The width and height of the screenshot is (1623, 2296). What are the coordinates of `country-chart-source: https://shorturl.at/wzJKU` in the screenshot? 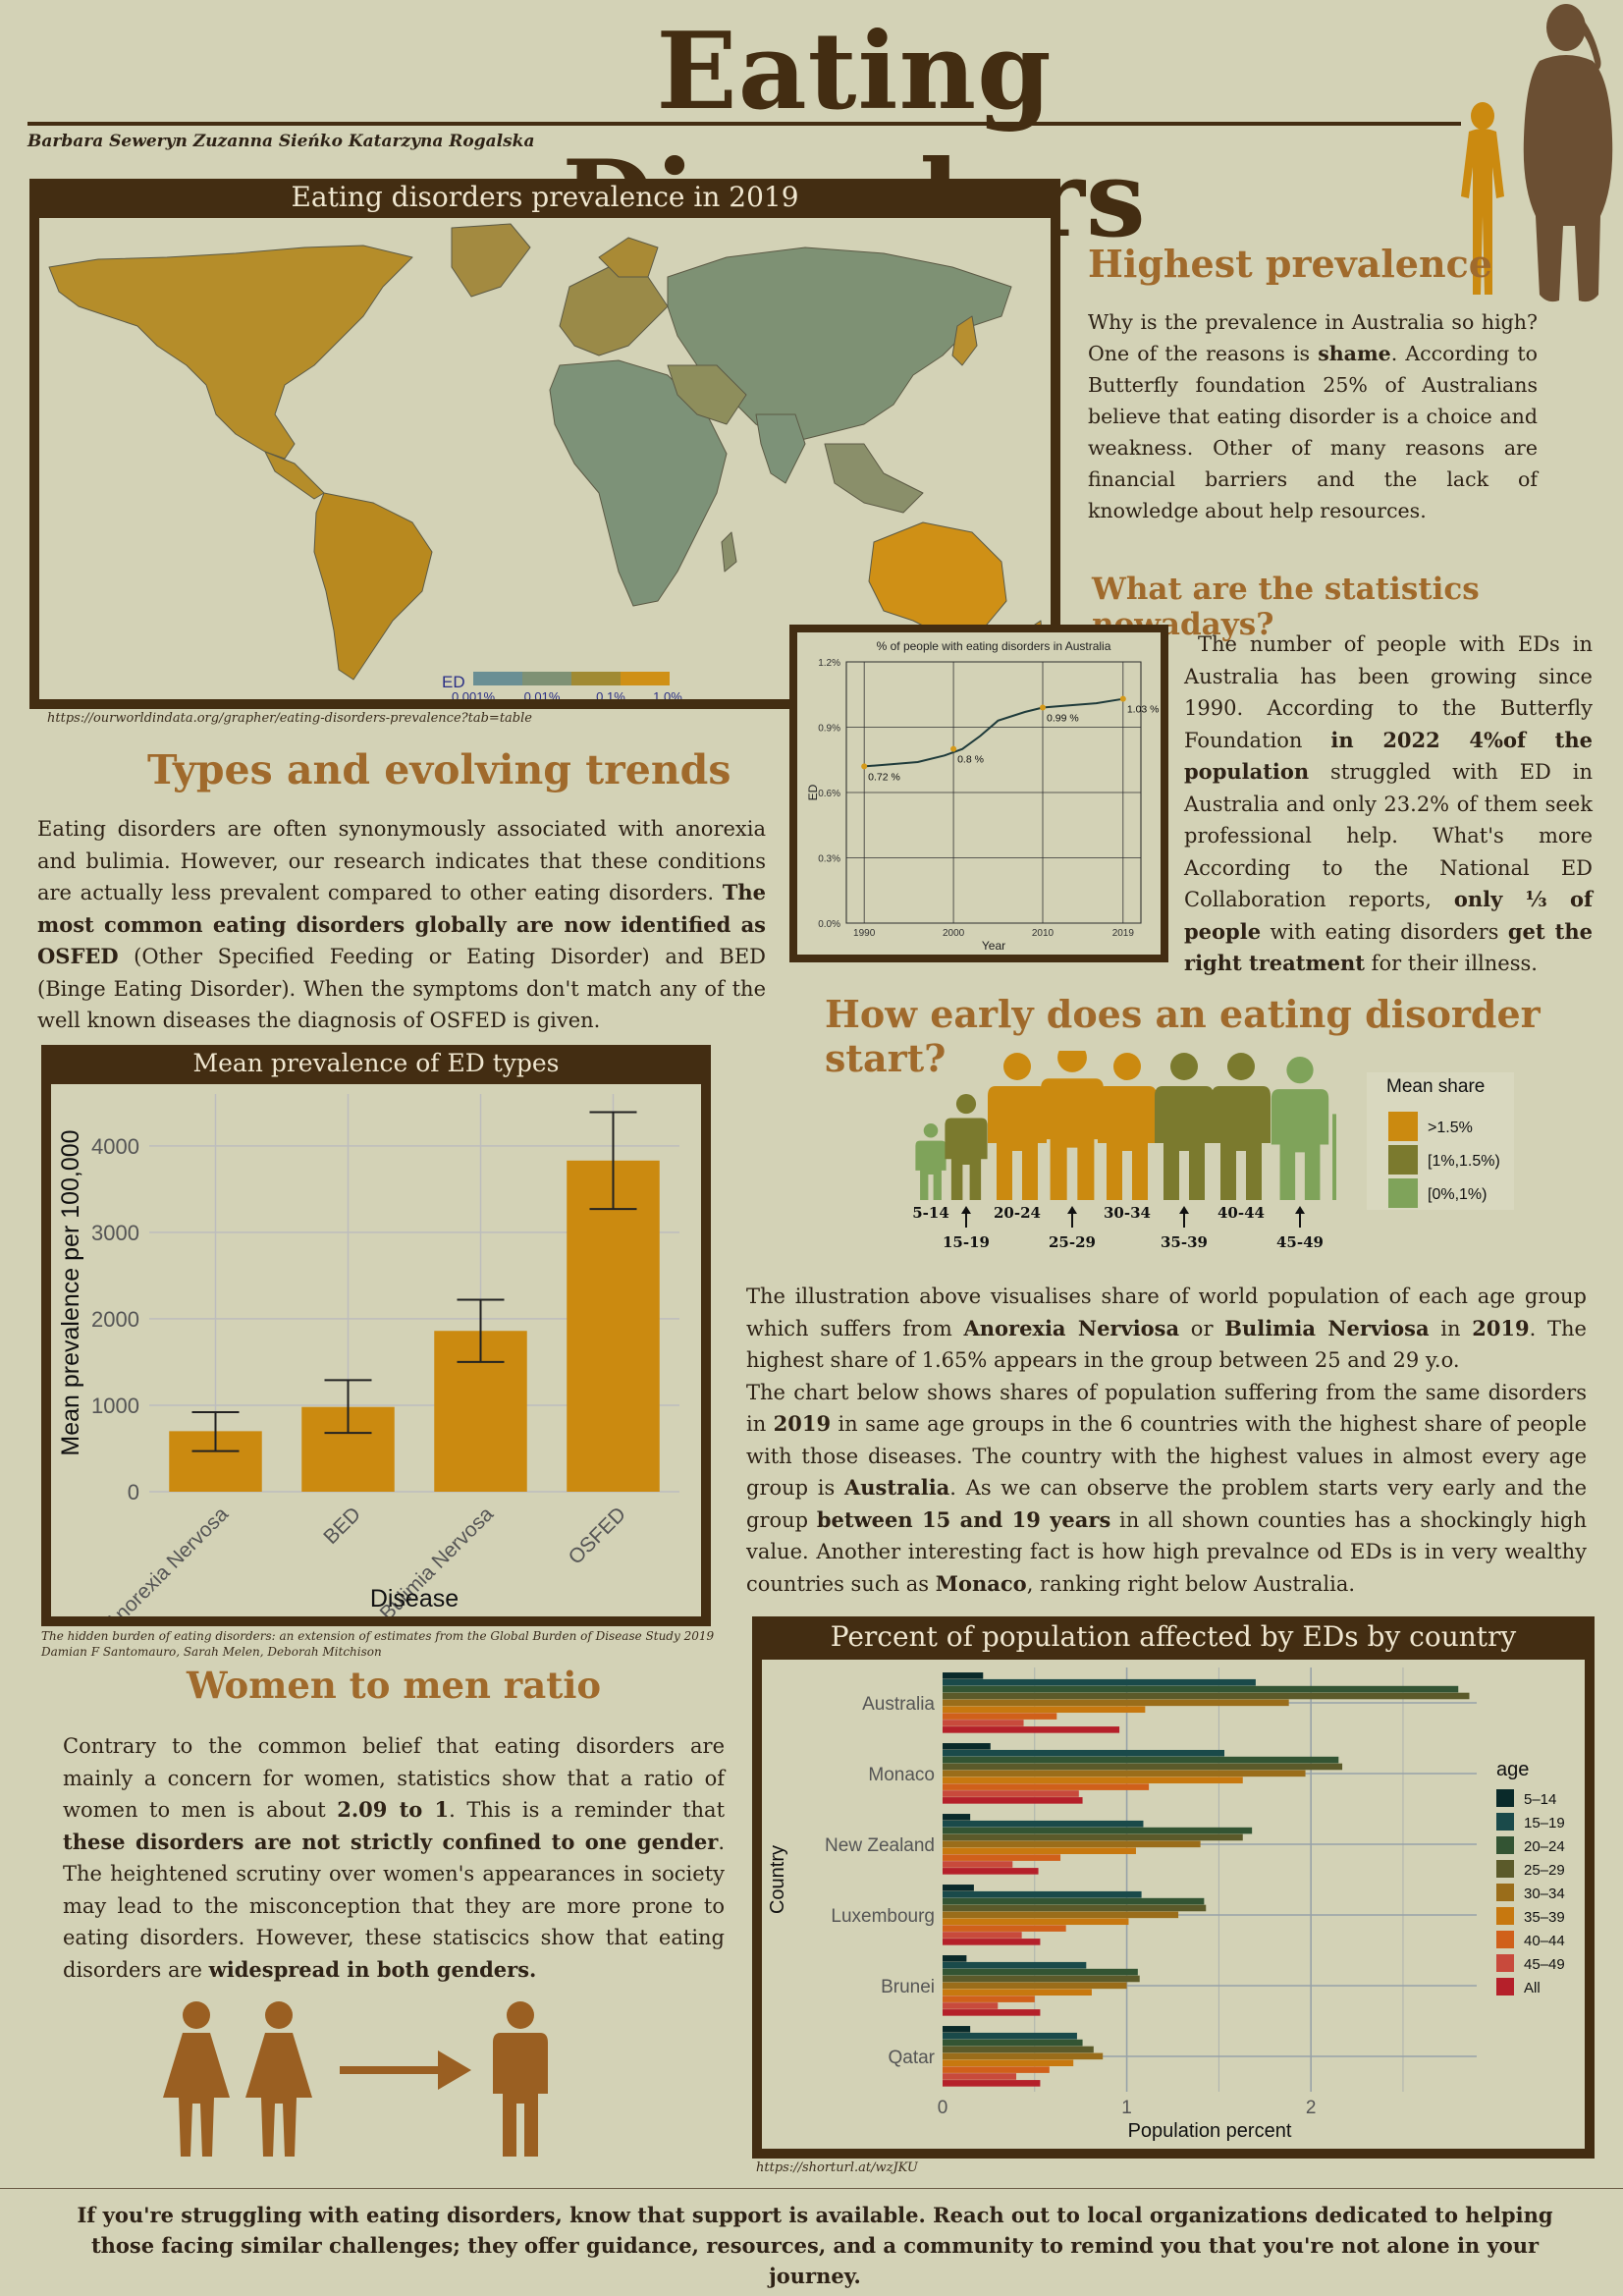 It's located at (837, 2167).